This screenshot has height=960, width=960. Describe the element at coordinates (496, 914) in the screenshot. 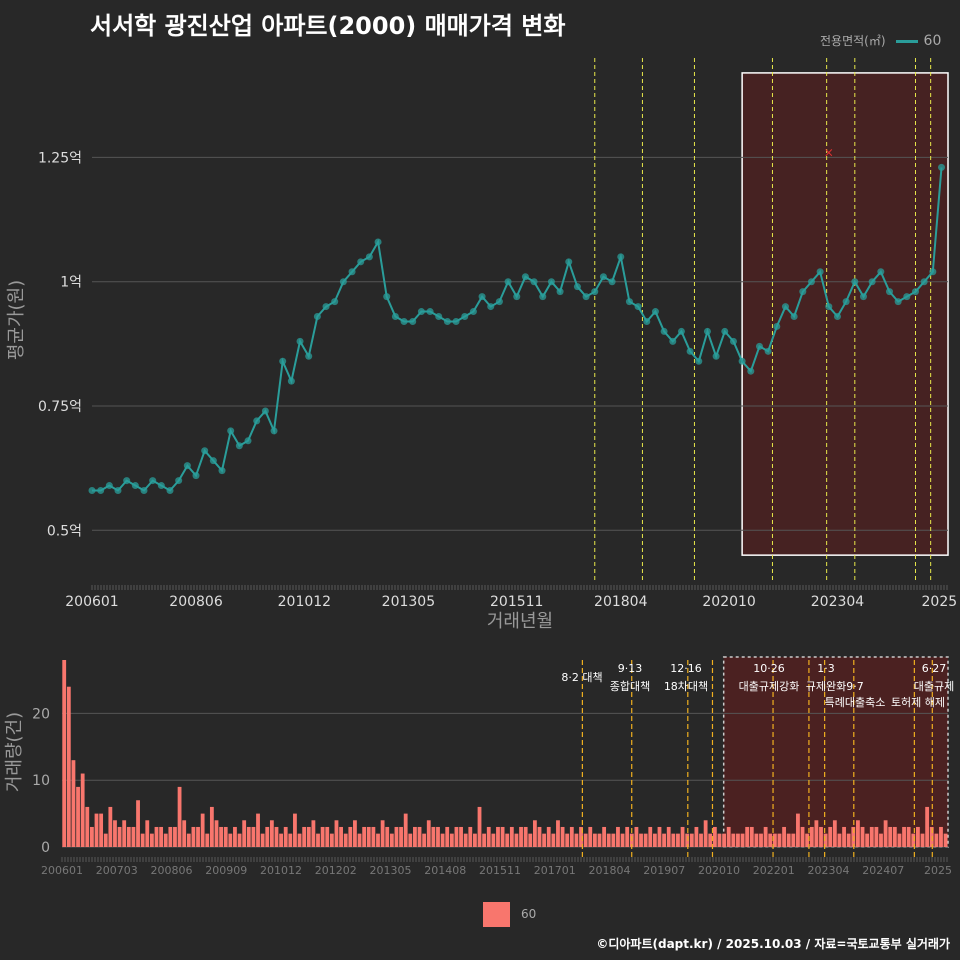

I see `bottom-legend-swatch` at that location.